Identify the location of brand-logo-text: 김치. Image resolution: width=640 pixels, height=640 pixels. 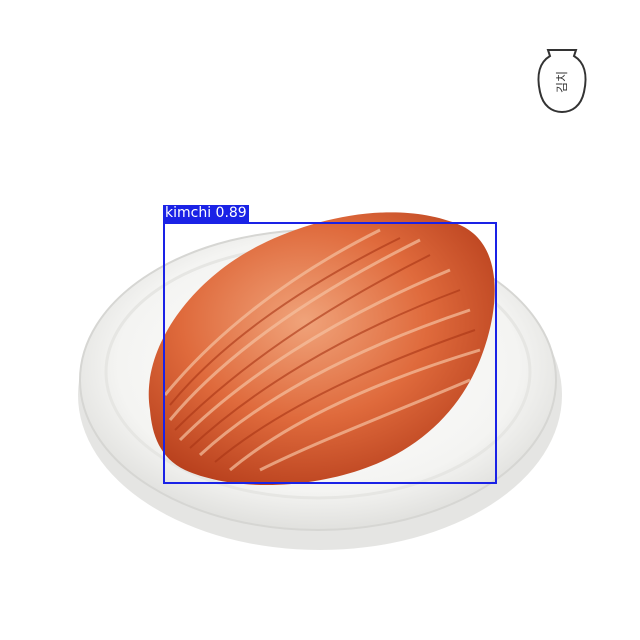
(562, 82).